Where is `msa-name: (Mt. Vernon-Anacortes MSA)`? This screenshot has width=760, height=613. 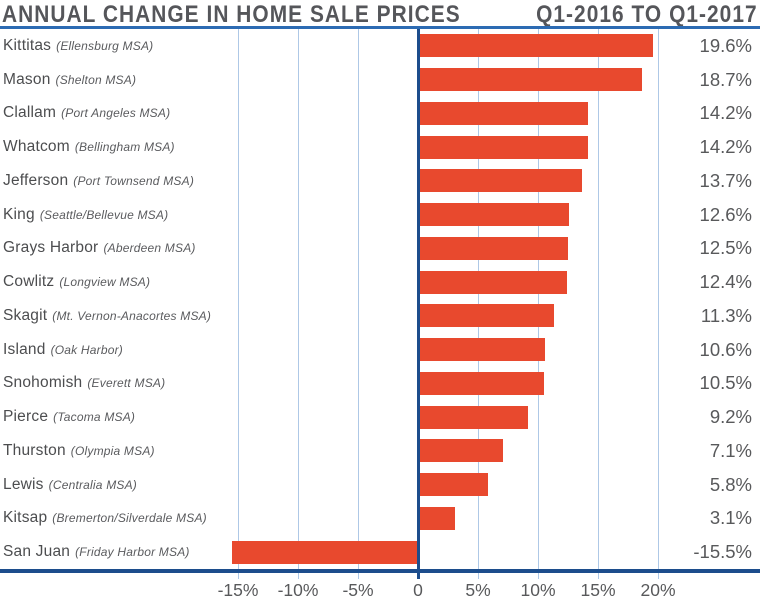
msa-name: (Mt. Vernon-Anacortes MSA) is located at coordinates (132, 315).